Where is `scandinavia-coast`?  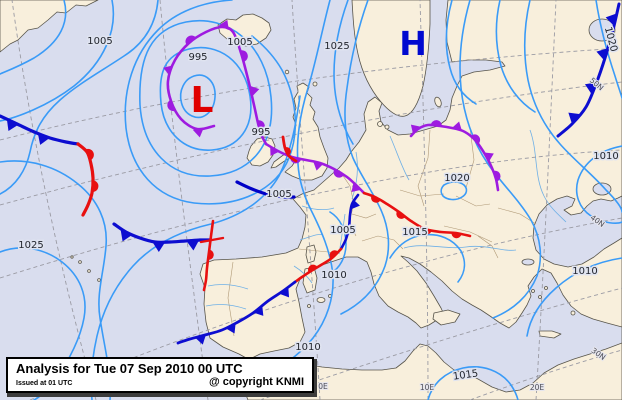
scandinavia-coast is located at coordinates (391, 58).